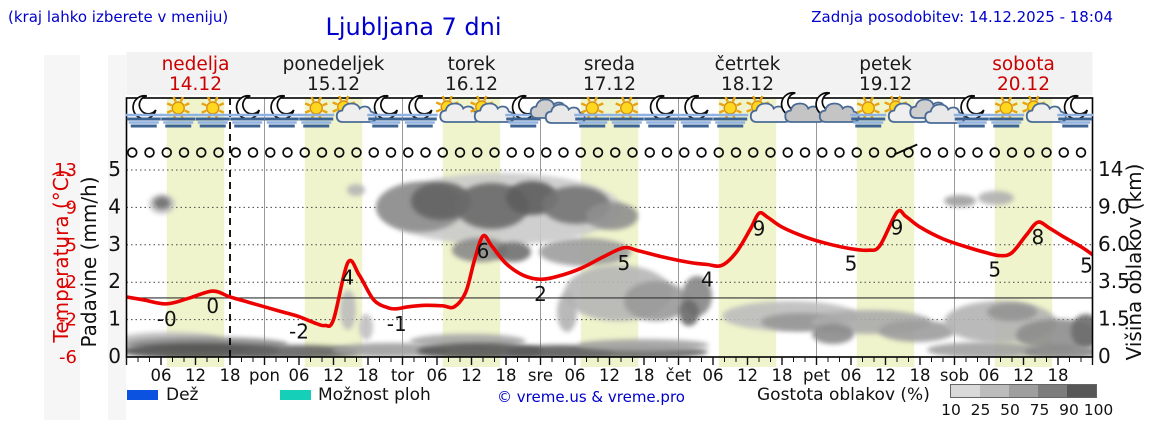 The height and width of the screenshot is (443, 1152). Describe the element at coordinates (114, 281) in the screenshot. I see `precip-tick: 2` at that location.